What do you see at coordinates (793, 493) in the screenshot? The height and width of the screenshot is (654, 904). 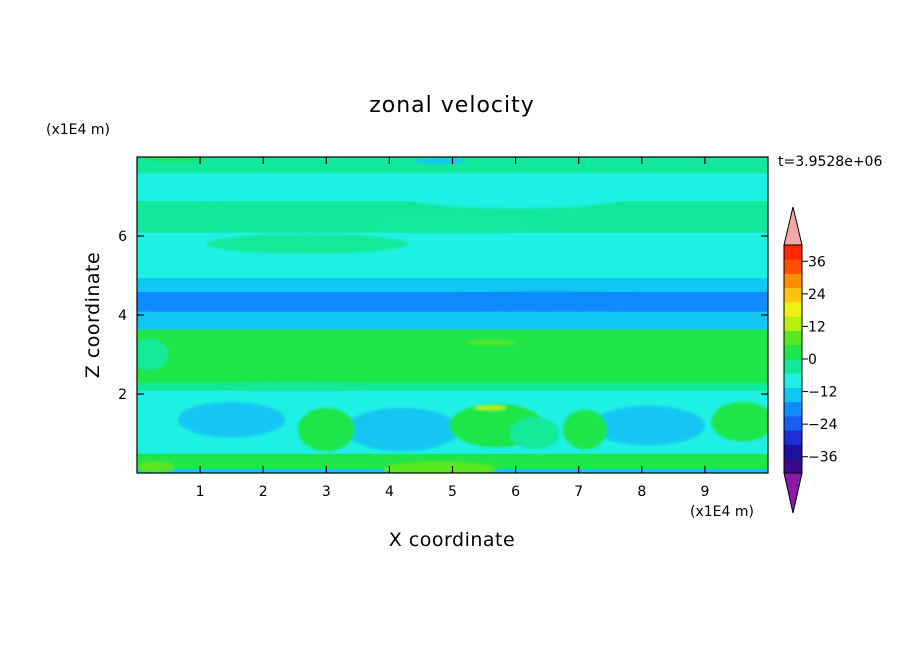 I see `colorbar-under-arrow` at bounding box center [793, 493].